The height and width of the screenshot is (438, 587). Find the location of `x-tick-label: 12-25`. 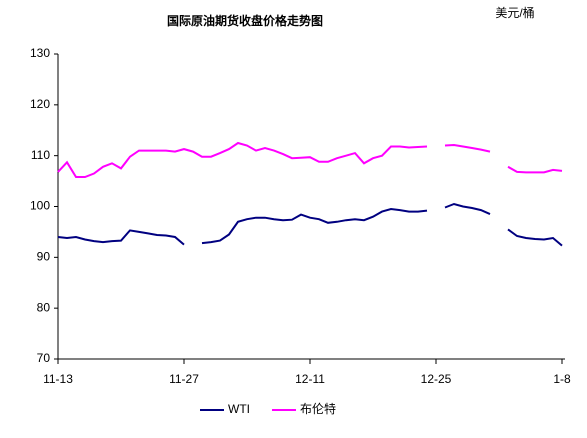

x-tick-label: 12-25 is located at coordinates (436, 379).